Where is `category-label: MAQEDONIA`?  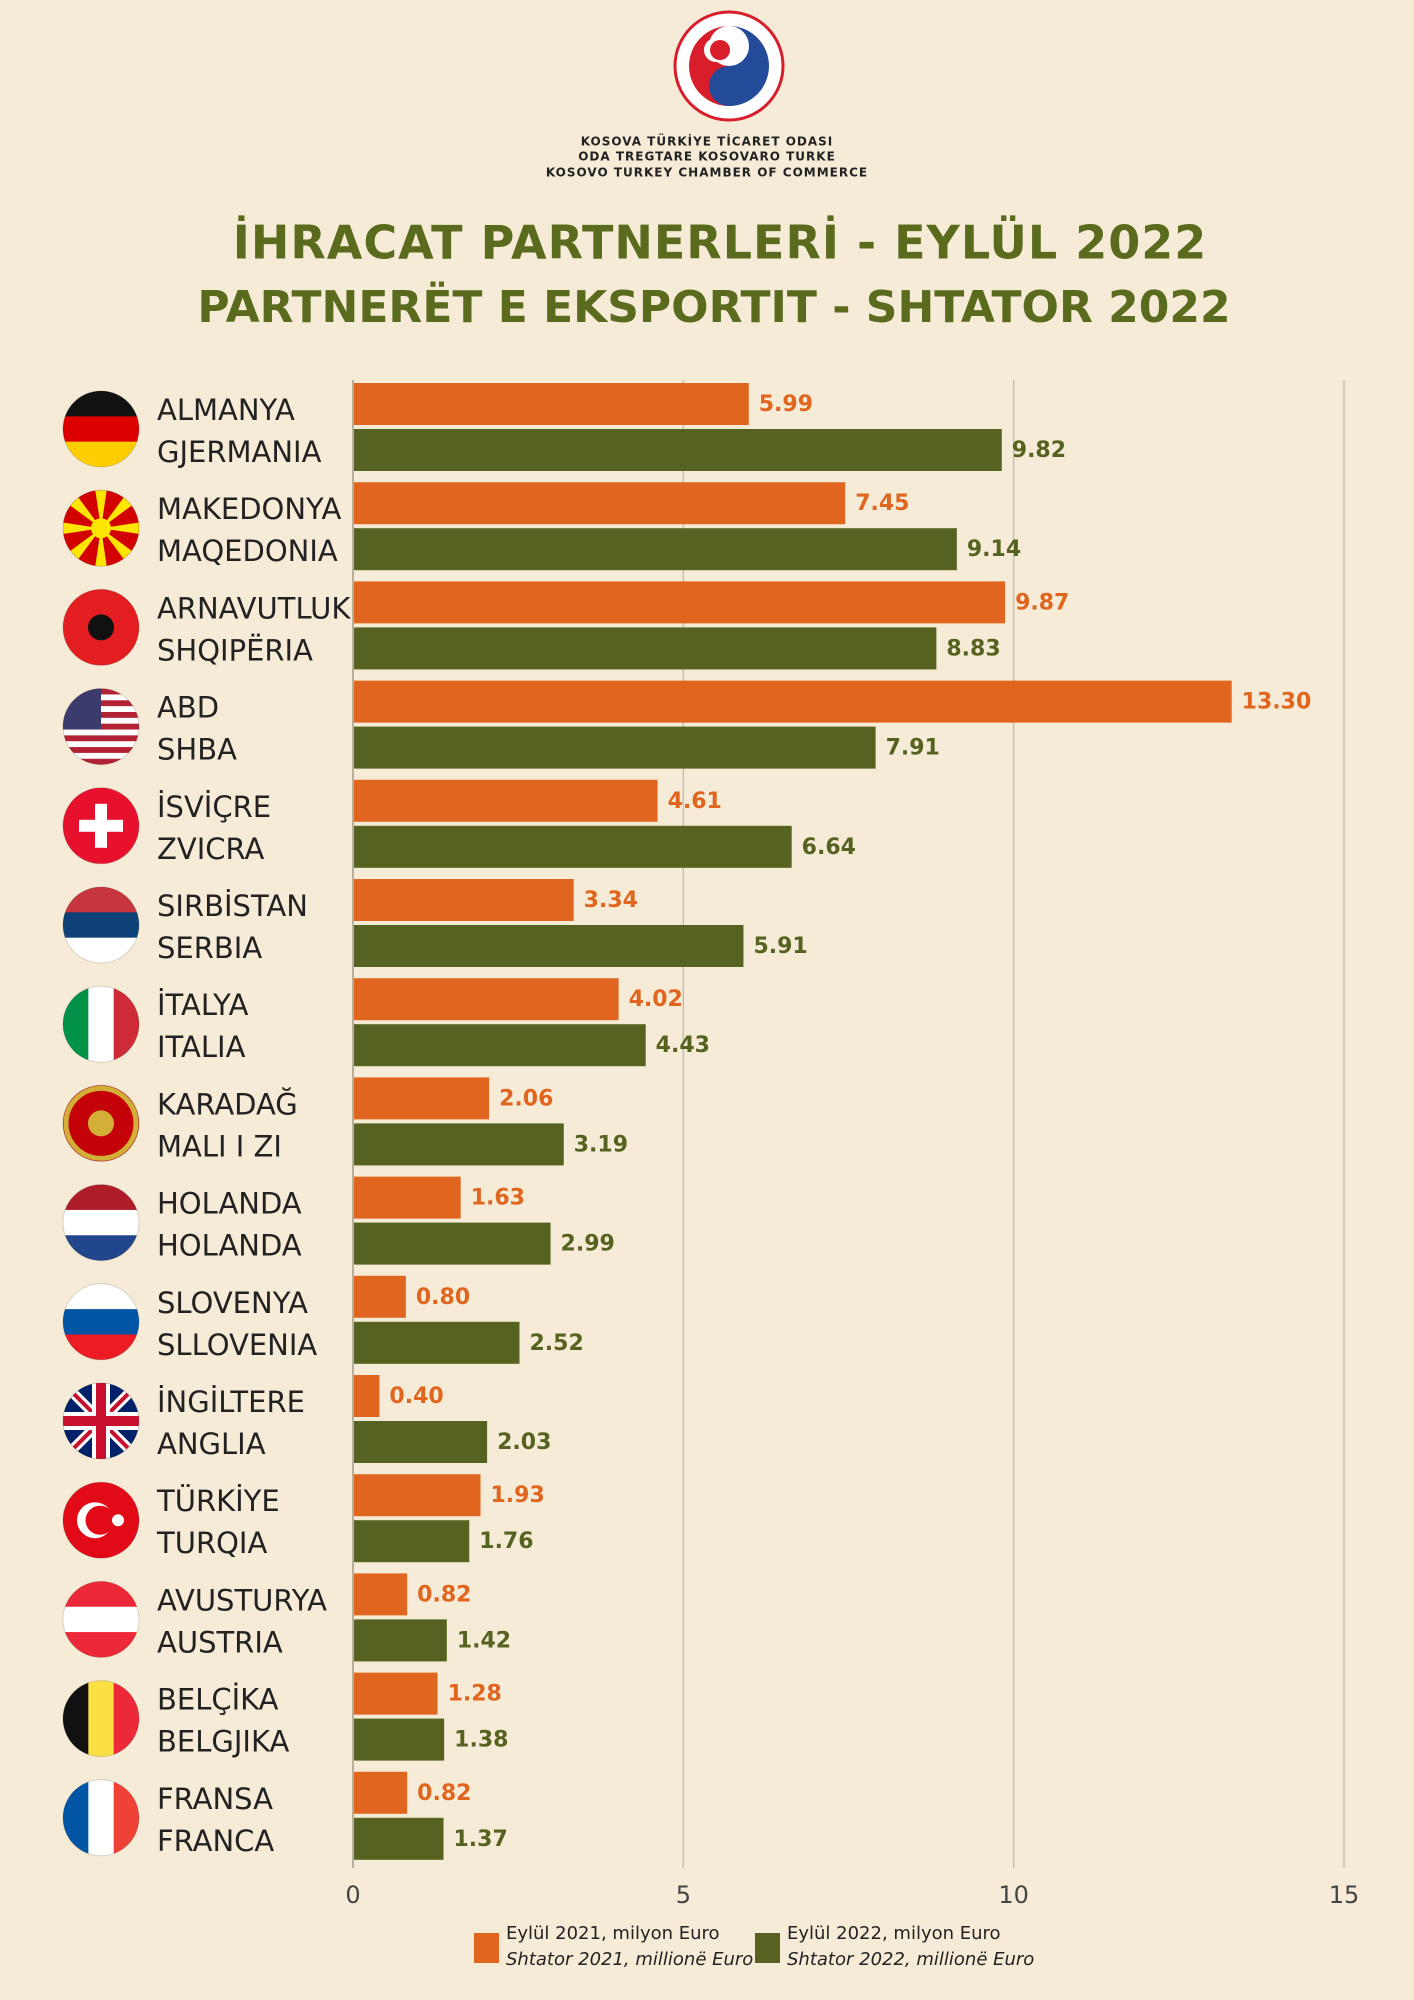
category-label: MAQEDONIA is located at coordinates (247, 551).